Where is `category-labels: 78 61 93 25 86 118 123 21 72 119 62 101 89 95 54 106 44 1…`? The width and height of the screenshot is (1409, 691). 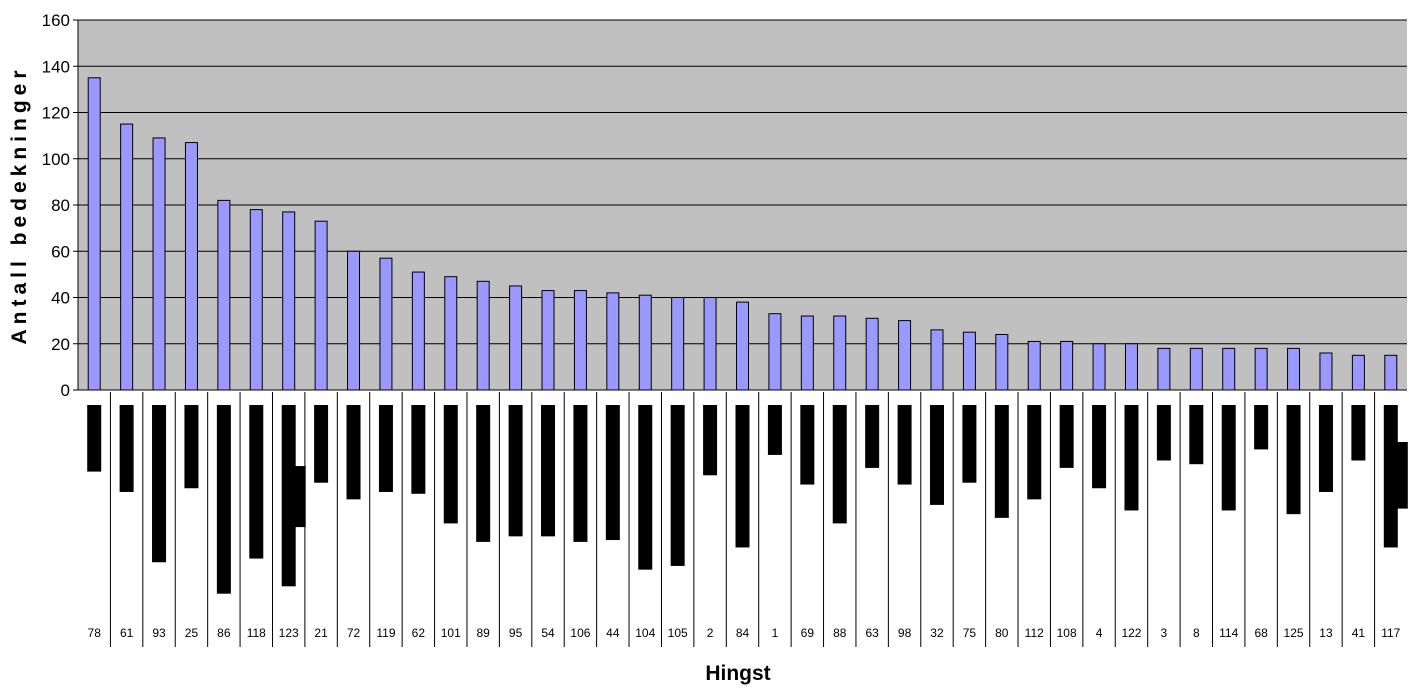 category-labels: 78 61 93 25 86 118 123 21 72 119 62 101 89 95 54 106 44 1… is located at coordinates (744, 633).